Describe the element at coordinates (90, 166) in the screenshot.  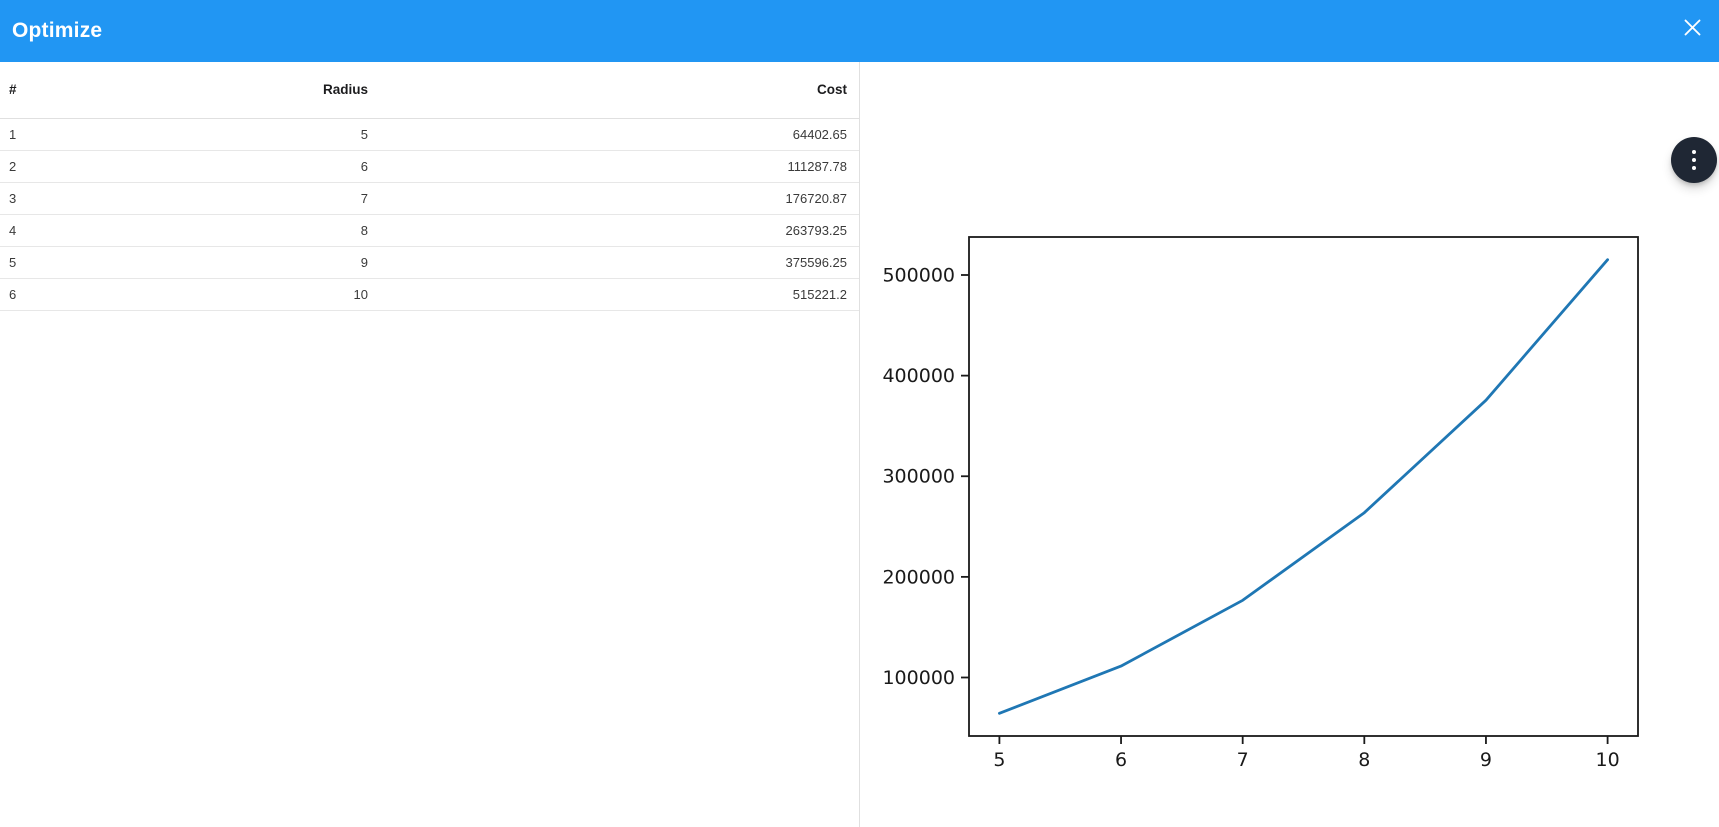
I see `cell-index: 2` at that location.